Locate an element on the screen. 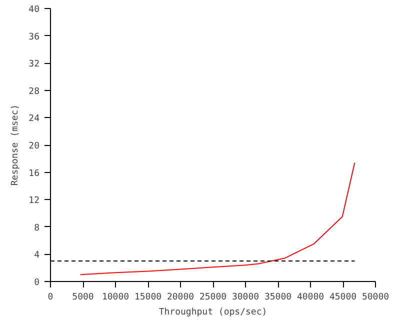 The image size is (400, 320). x-tick-label: 35000 is located at coordinates (278, 297).